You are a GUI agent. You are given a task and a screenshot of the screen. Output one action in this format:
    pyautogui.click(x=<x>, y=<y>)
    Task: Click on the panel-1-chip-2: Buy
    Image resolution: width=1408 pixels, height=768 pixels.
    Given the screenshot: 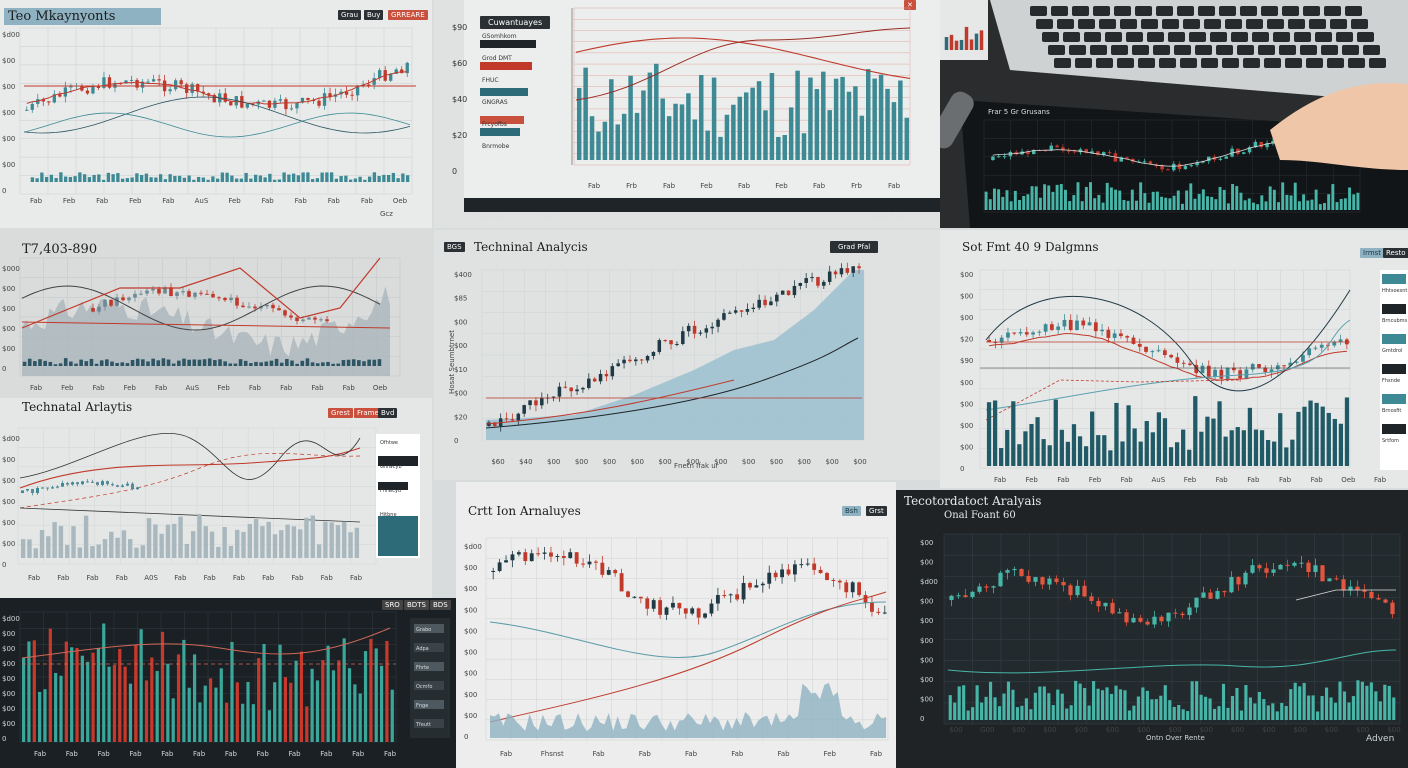 What is the action you would take?
    pyautogui.click(x=374, y=15)
    